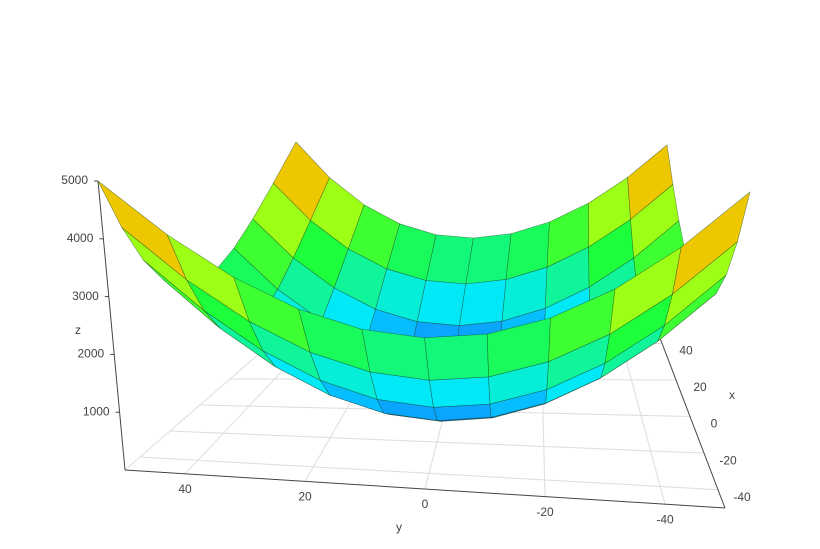  What do you see at coordinates (714, 424) in the screenshot?
I see `x-tick-label: 0` at bounding box center [714, 424].